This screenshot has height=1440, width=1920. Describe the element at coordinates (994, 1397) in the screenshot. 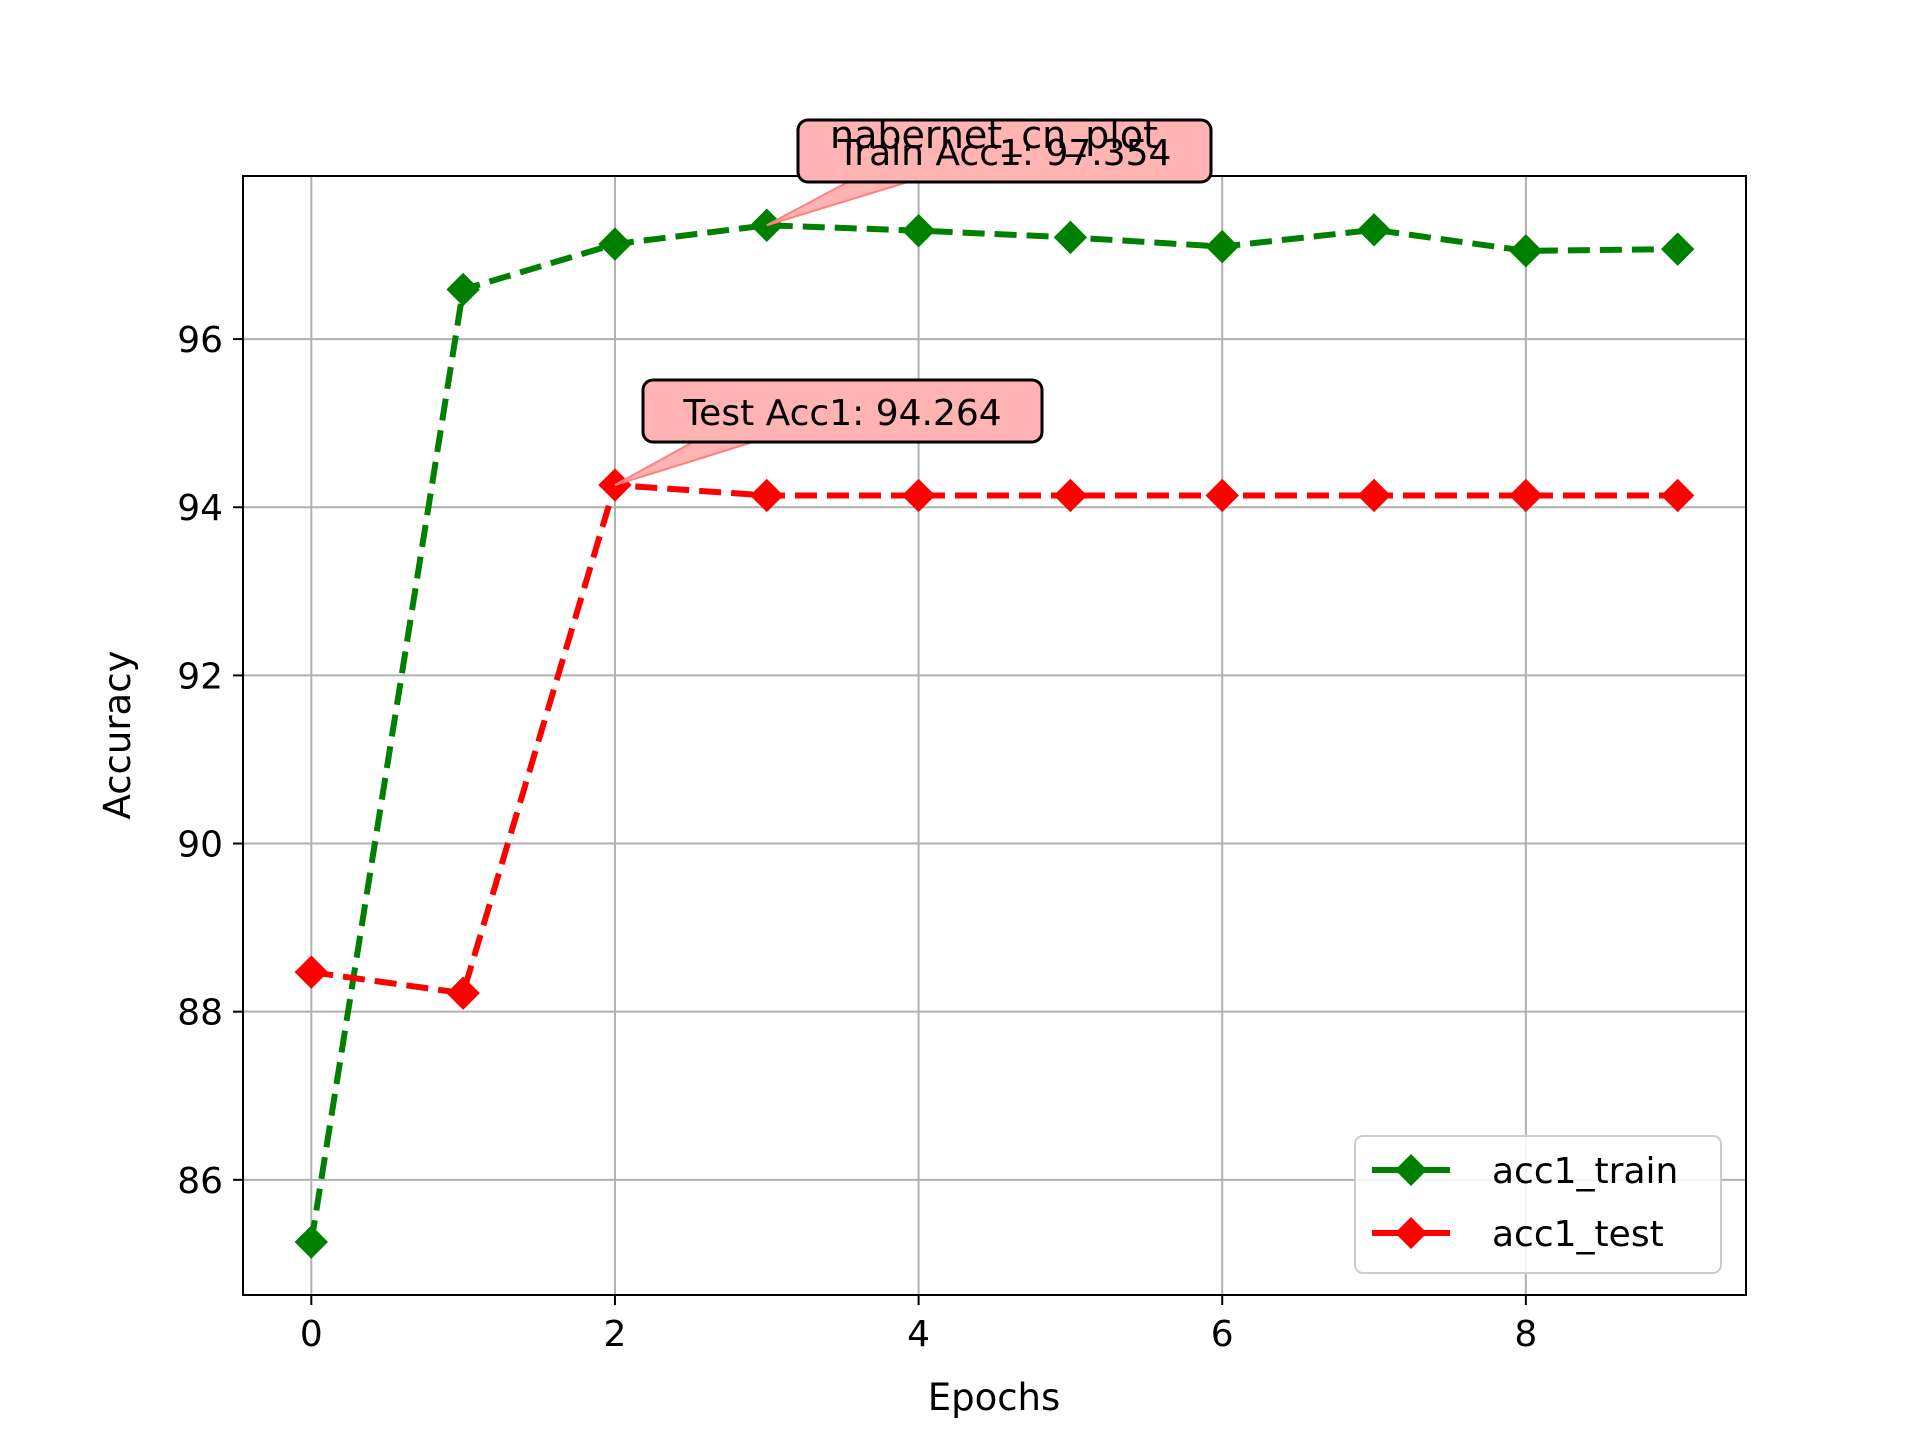

I see `x-axis-label: Epochs` at that location.